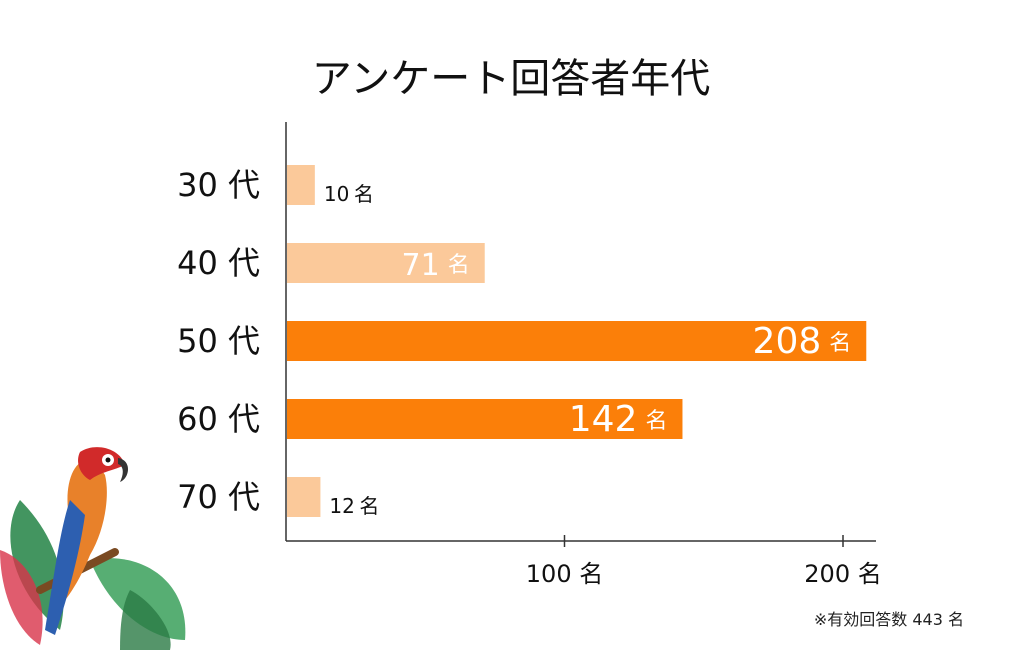 The height and width of the screenshot is (650, 1022). I want to click on value-label: 142, so click(603, 419).